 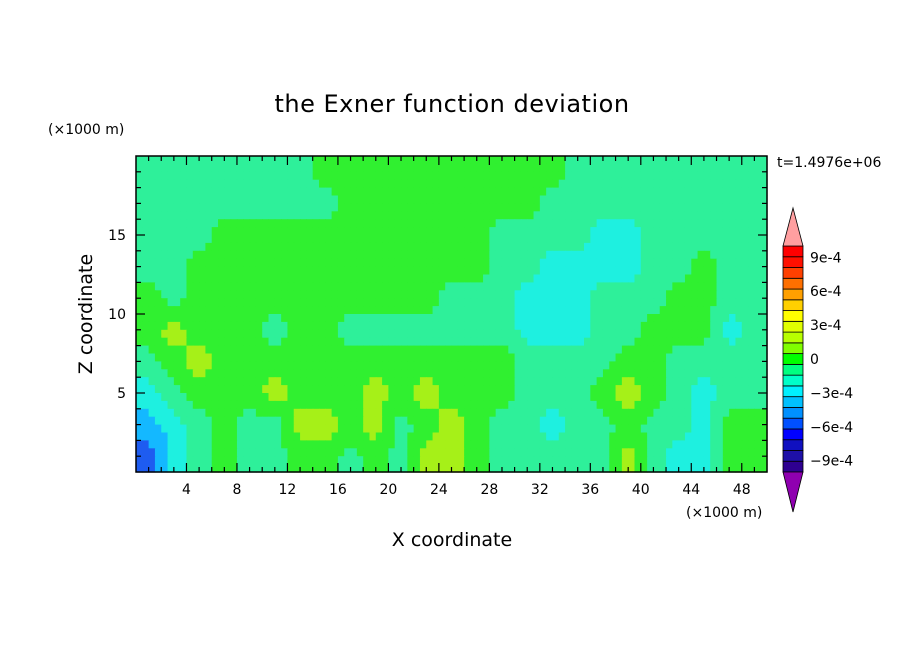 What do you see at coordinates (793, 391) in the screenshot?
I see `colorbar-segment` at bounding box center [793, 391].